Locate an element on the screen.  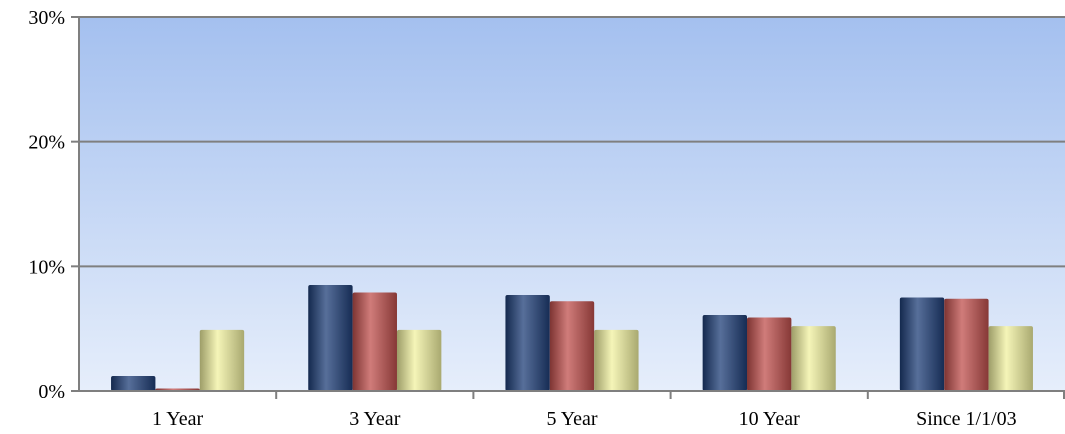
y-tick-label: 10% is located at coordinates (46, 267).